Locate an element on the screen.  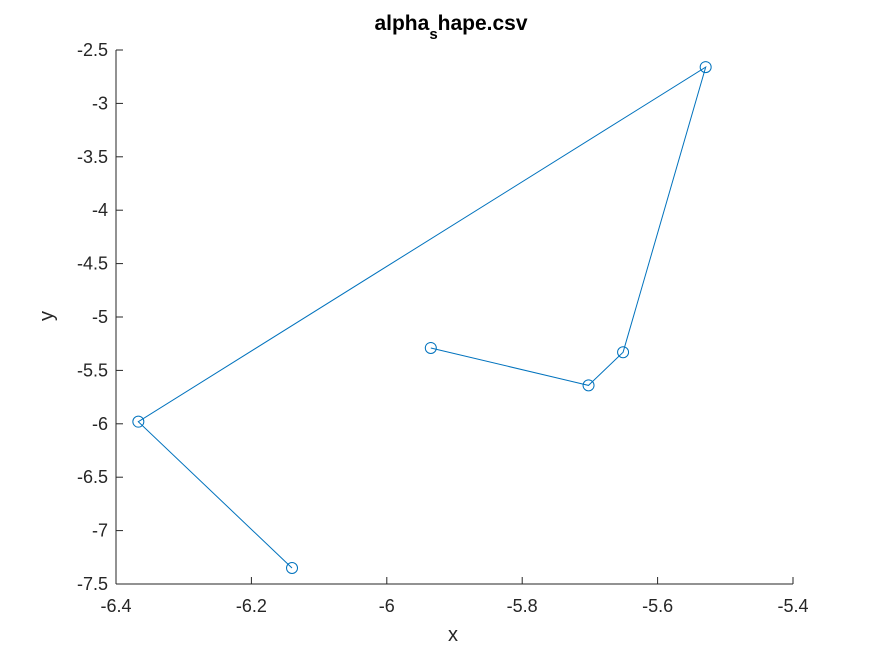
y-tick-label: -7.5 is located at coordinates (92, 584).